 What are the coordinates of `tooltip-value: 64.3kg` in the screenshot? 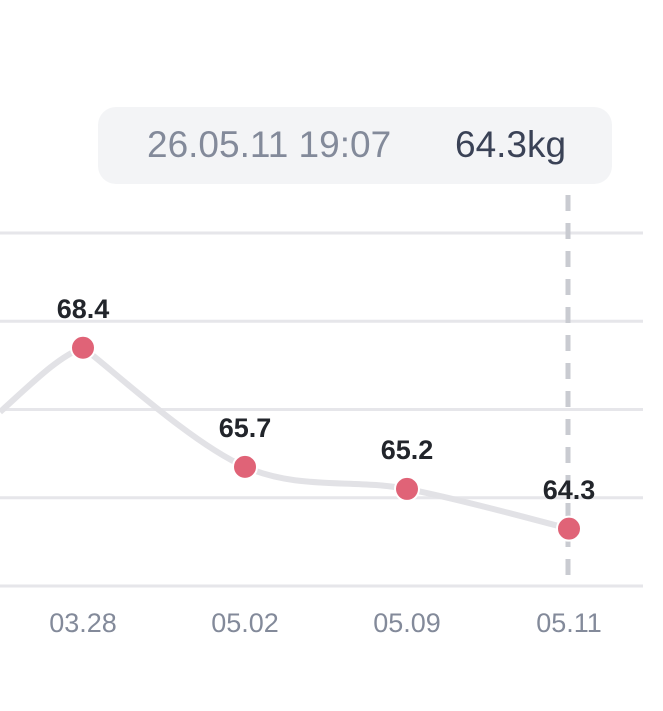 It's located at (510, 144).